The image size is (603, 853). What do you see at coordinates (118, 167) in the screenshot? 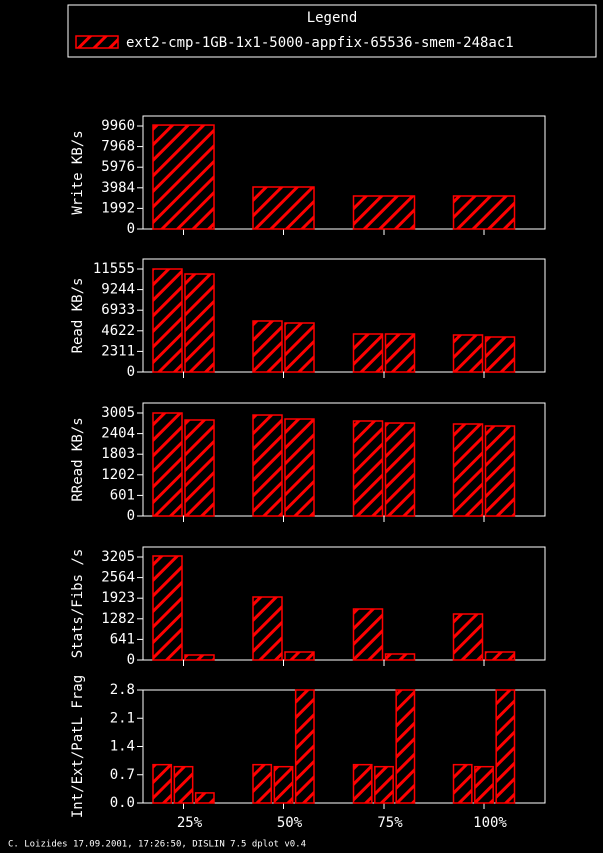
I see `y-tick-label: 5976` at bounding box center [118, 167].